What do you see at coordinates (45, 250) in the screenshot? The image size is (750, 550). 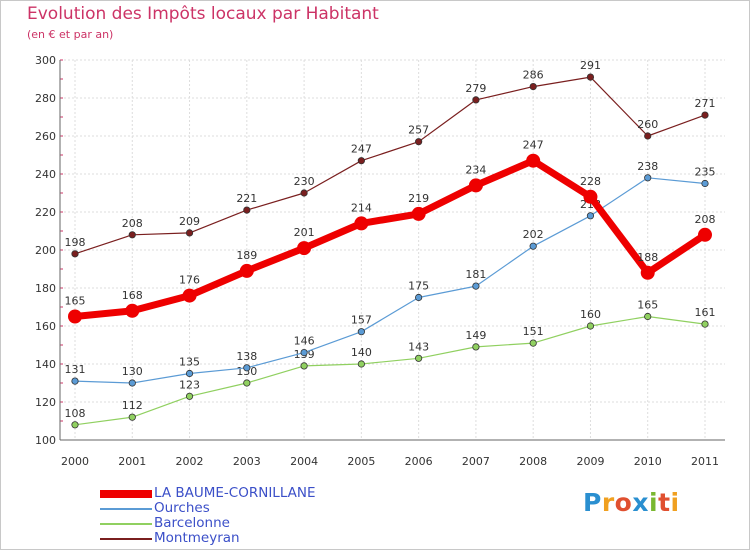 I see `y-tick-label-200: 200` at bounding box center [45, 250].